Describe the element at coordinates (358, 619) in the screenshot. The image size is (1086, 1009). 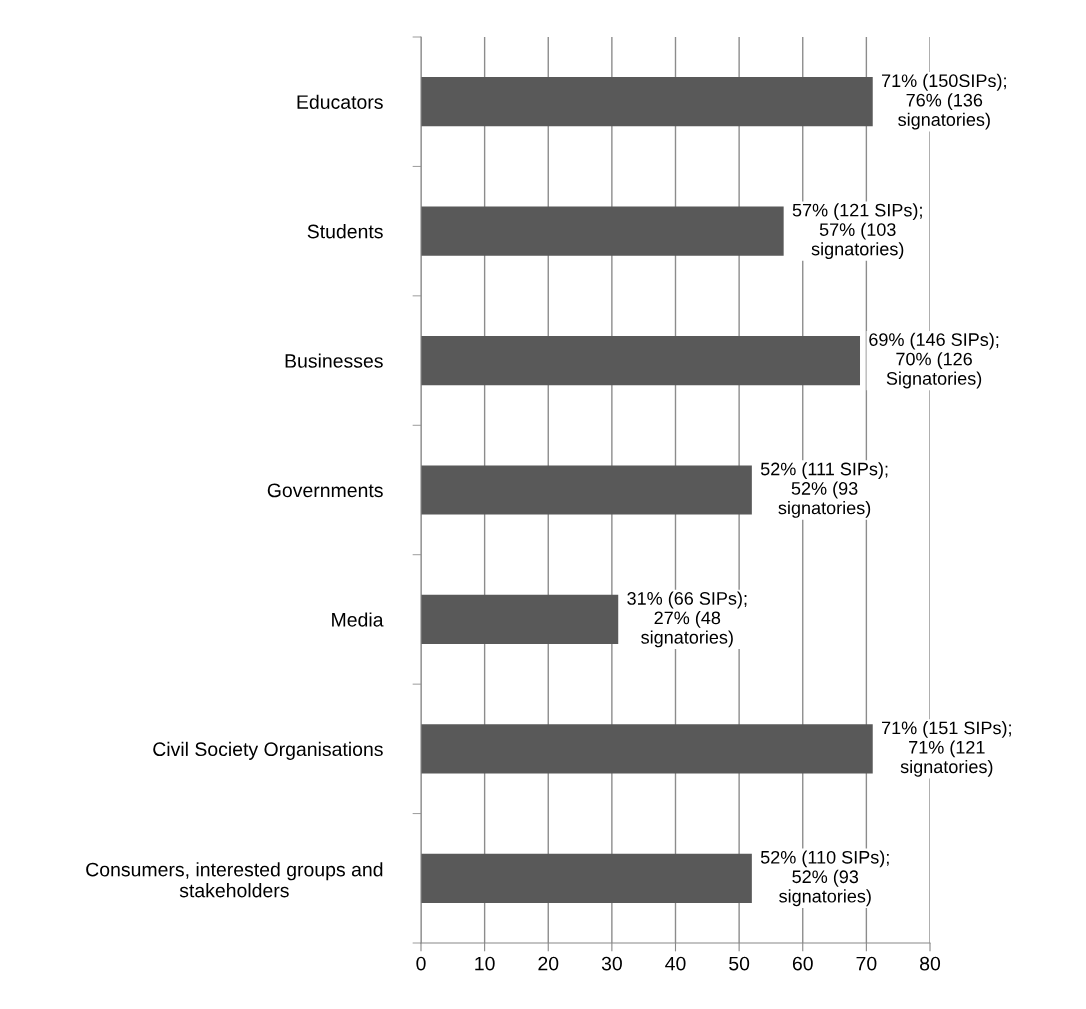
I see `y-tick-label: Media` at that location.